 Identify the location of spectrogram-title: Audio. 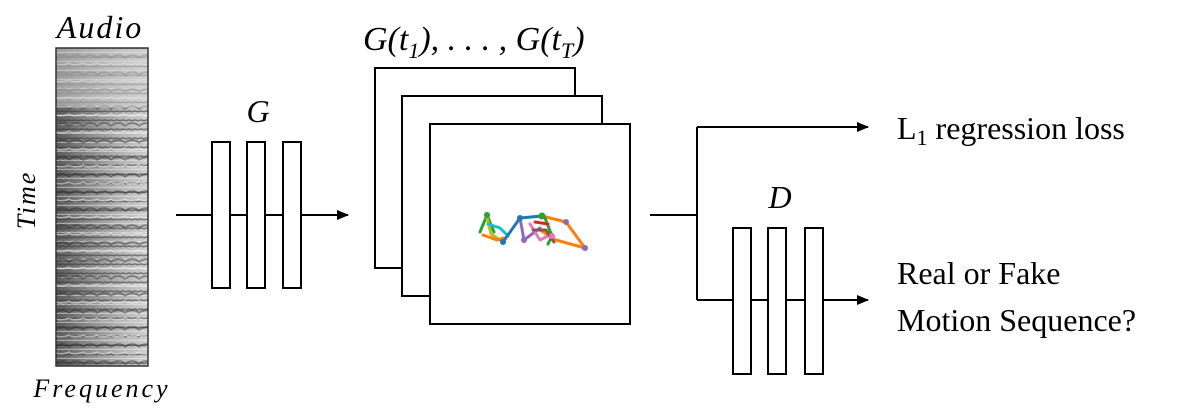
(99, 27).